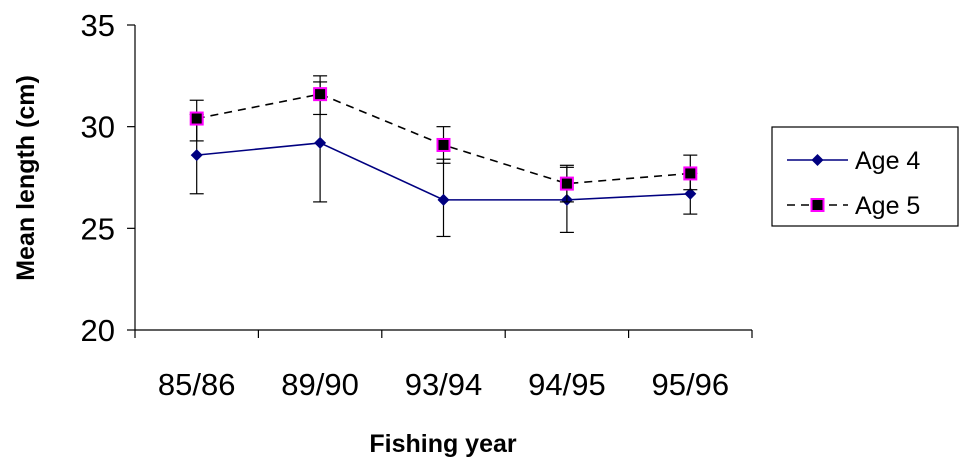 Image resolution: width=959 pixels, height=464 pixels. What do you see at coordinates (443, 444) in the screenshot?
I see `x-axis-title: Fishing year` at bounding box center [443, 444].